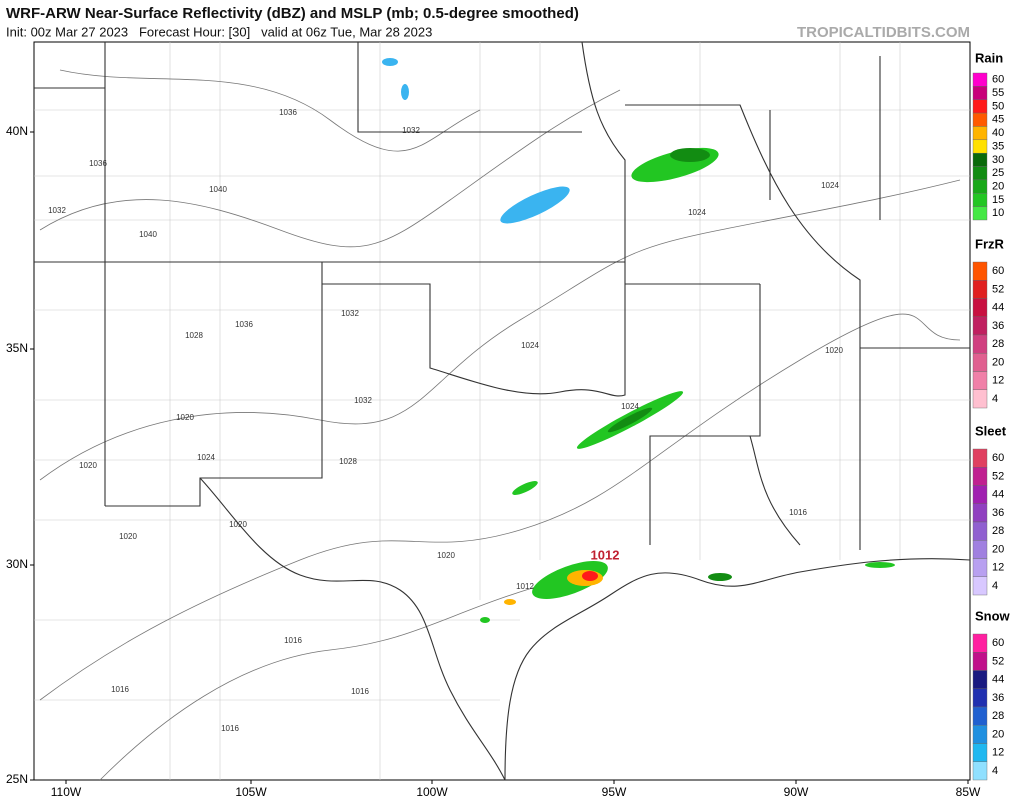 The height and width of the screenshot is (806, 1024). What do you see at coordinates (990, 243) in the screenshot?
I see `legend-title: FrzR` at bounding box center [990, 243].